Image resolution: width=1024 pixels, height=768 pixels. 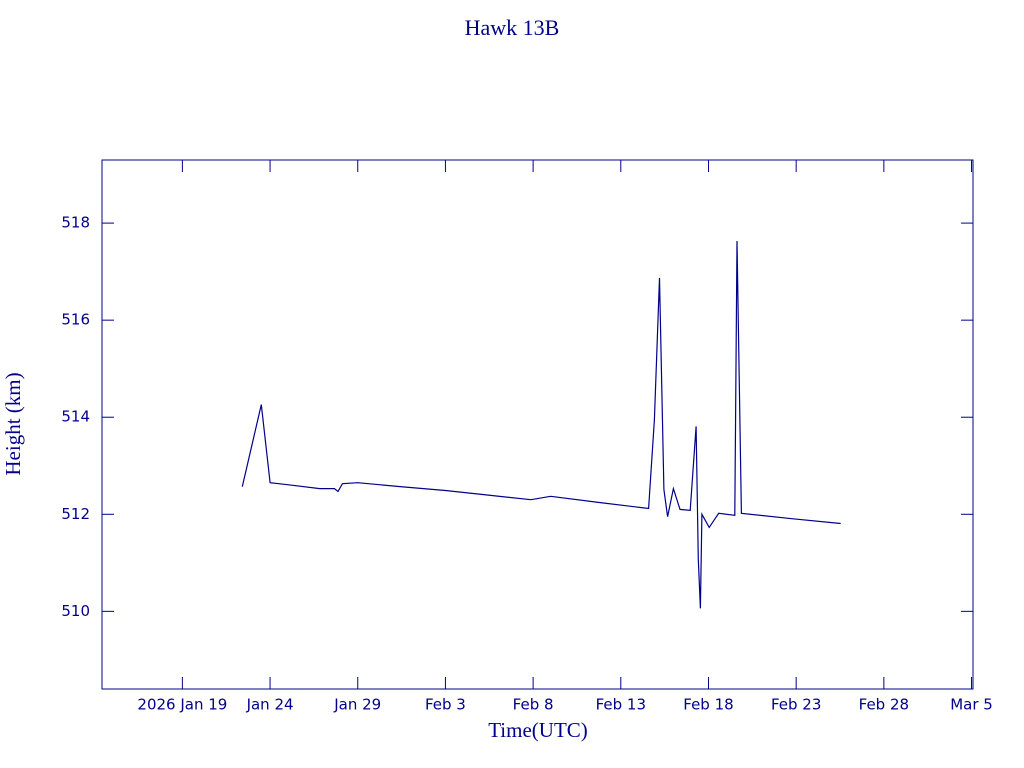 What do you see at coordinates (884, 705) in the screenshot?
I see `x-tick-label: Feb 28` at bounding box center [884, 705].